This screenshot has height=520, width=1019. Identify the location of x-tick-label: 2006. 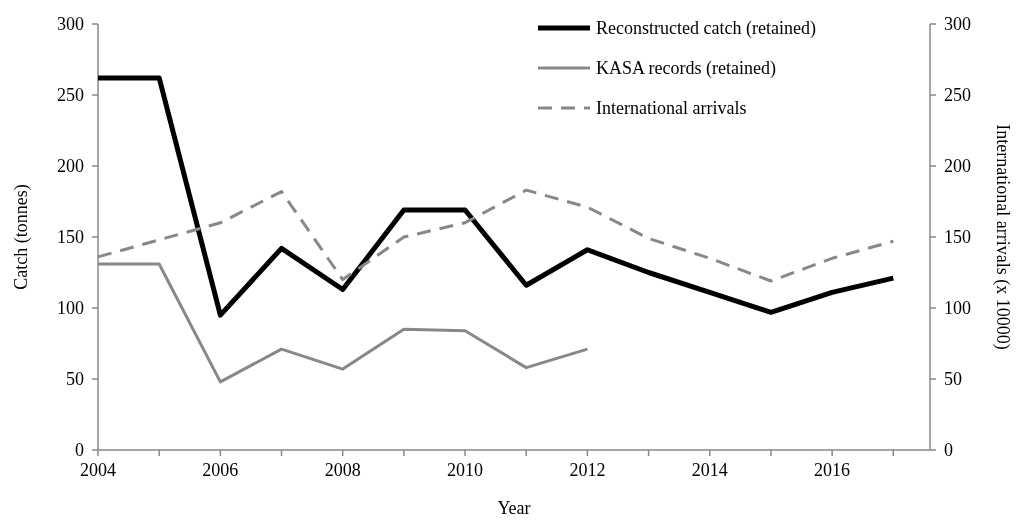
(220, 470).